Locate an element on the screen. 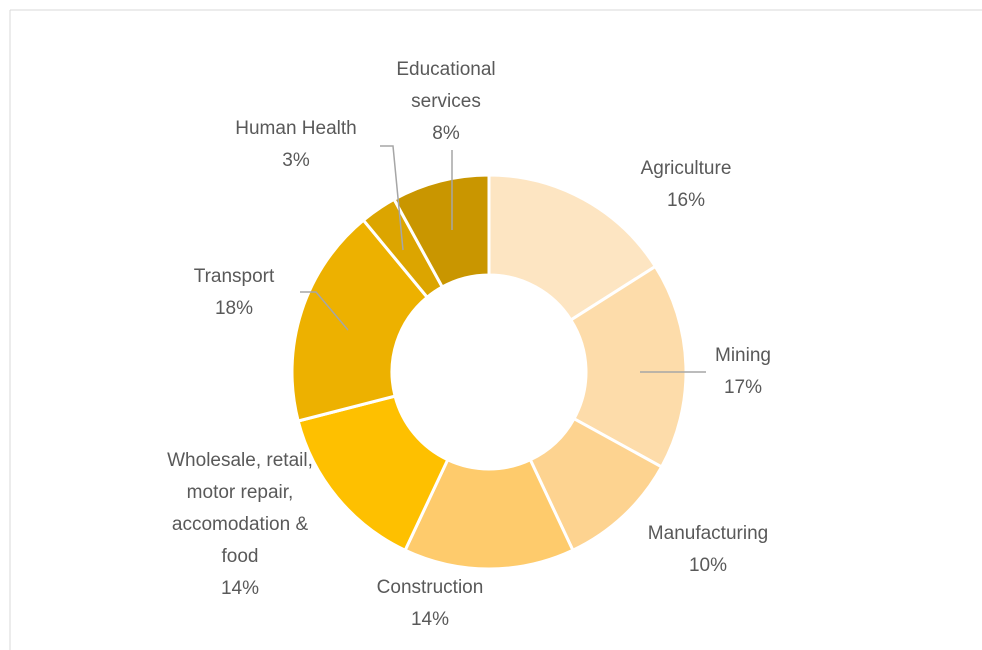 The image size is (982, 650). label-value: 17% is located at coordinates (743, 387).